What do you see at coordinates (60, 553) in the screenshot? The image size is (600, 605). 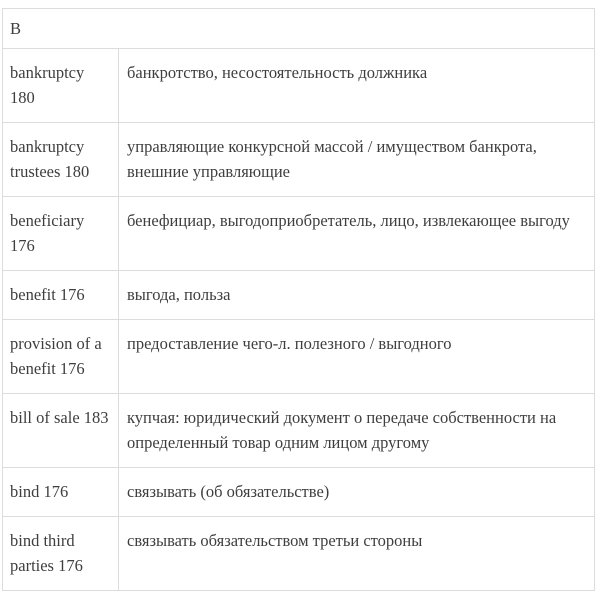 I see `term-cell: bind third parties 176` at bounding box center [60, 553].